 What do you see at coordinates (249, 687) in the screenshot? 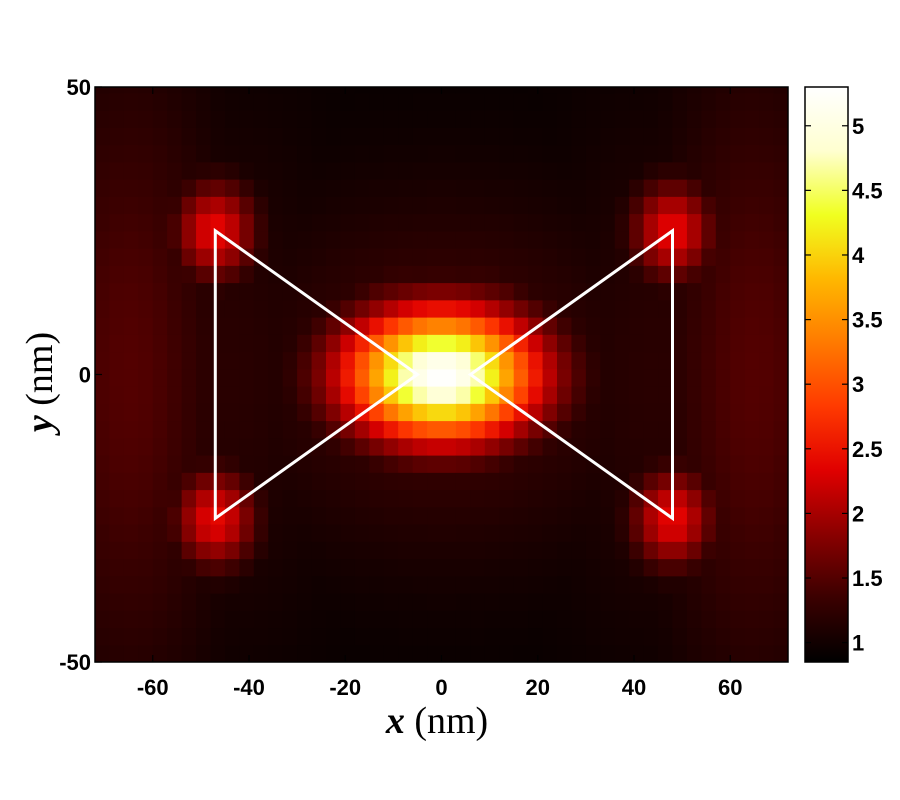
I see `x-tick-label: -40` at bounding box center [249, 687].